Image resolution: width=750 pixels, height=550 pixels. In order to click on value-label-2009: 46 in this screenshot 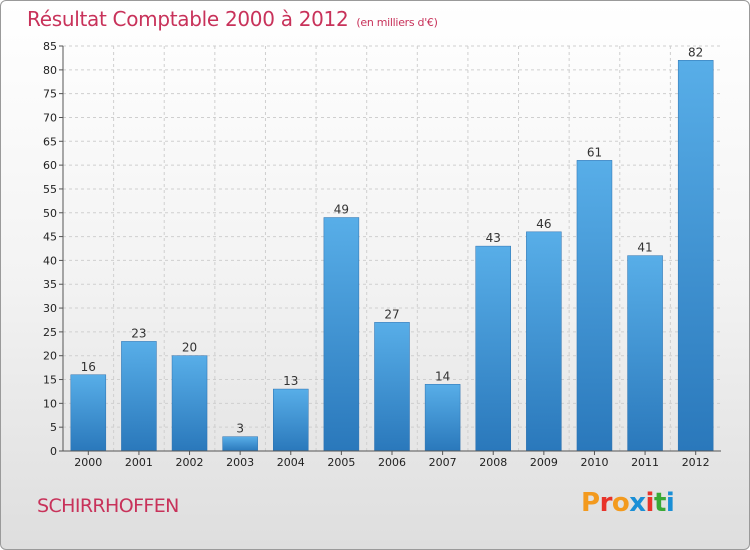, I will do `click(543, 224)`.